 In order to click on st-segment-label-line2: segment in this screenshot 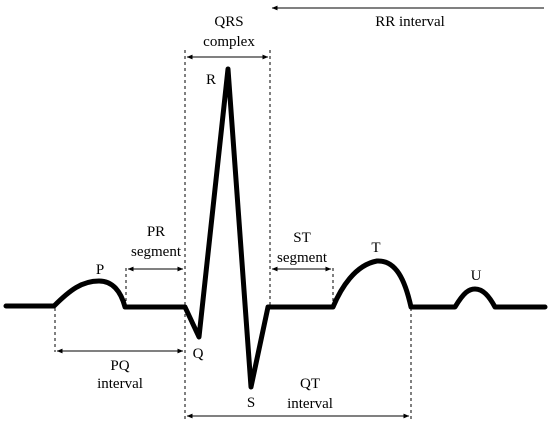, I will do `click(302, 258)`.